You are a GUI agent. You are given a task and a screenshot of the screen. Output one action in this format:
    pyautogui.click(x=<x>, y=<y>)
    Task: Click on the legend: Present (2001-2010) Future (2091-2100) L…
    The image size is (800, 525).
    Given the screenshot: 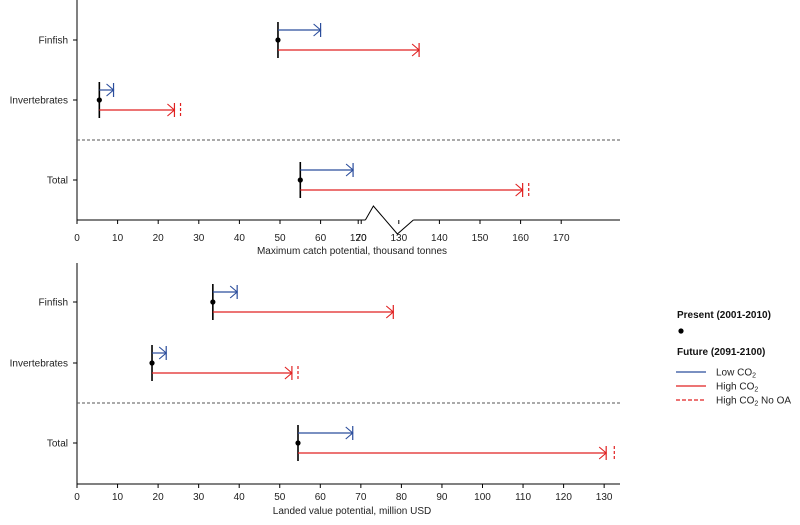 What is the action you would take?
    pyautogui.click(x=733, y=359)
    